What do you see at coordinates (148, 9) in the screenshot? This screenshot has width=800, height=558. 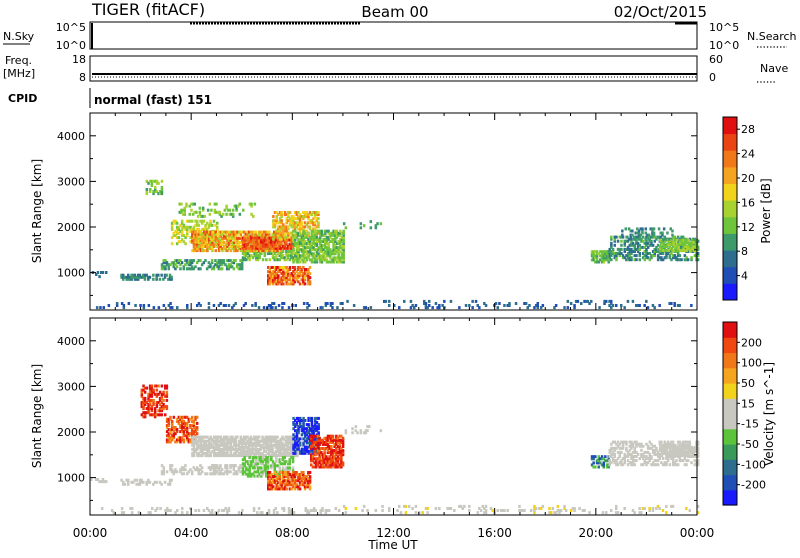 I see `radar-title: TIGER (fitACF)` at bounding box center [148, 9].